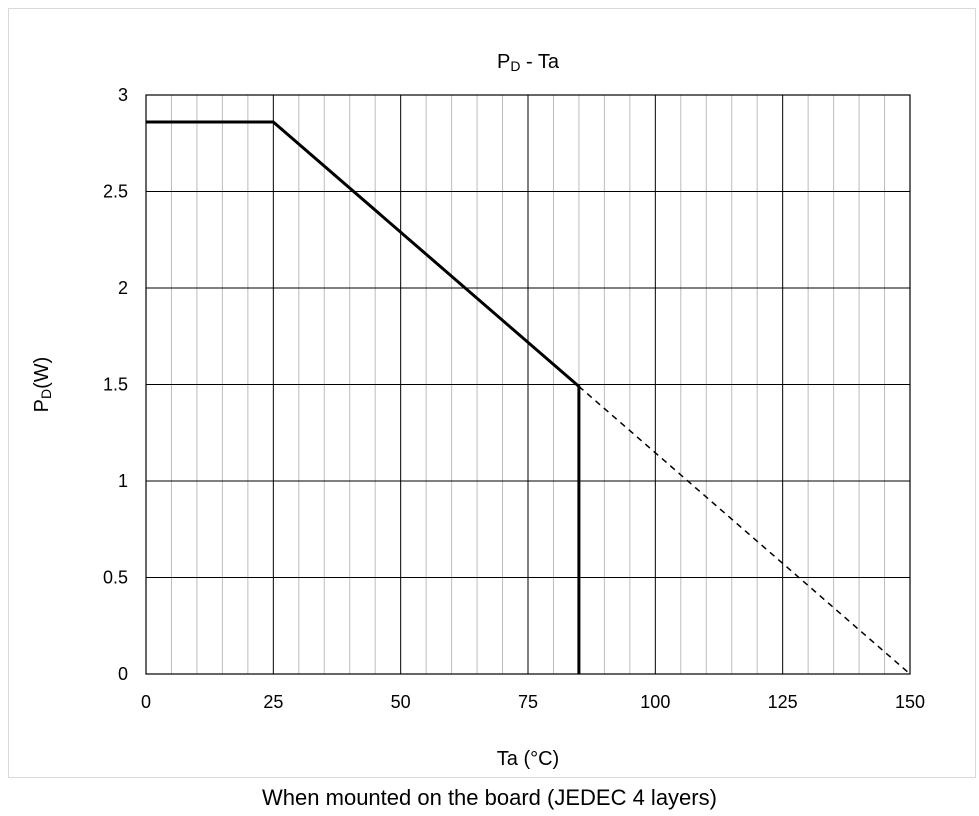  What do you see at coordinates (401, 702) in the screenshot?
I see `x-tick-label: 50` at bounding box center [401, 702].